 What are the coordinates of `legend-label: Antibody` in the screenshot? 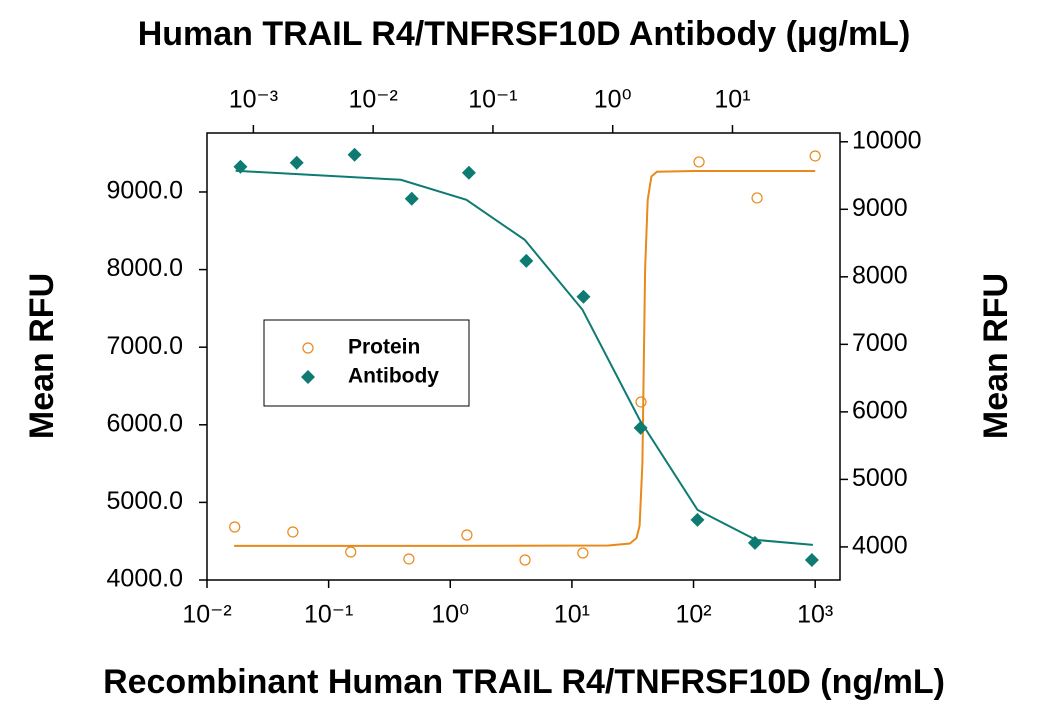 It's located at (393, 376).